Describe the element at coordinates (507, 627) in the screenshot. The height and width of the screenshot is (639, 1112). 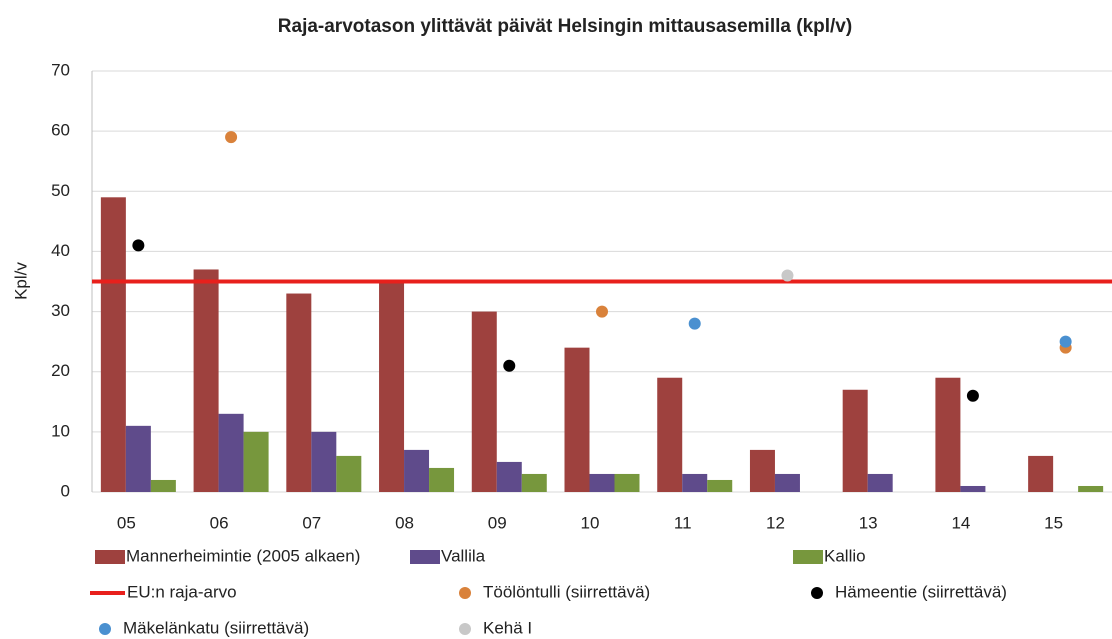
I see `legend-label: Kehä I` at that location.